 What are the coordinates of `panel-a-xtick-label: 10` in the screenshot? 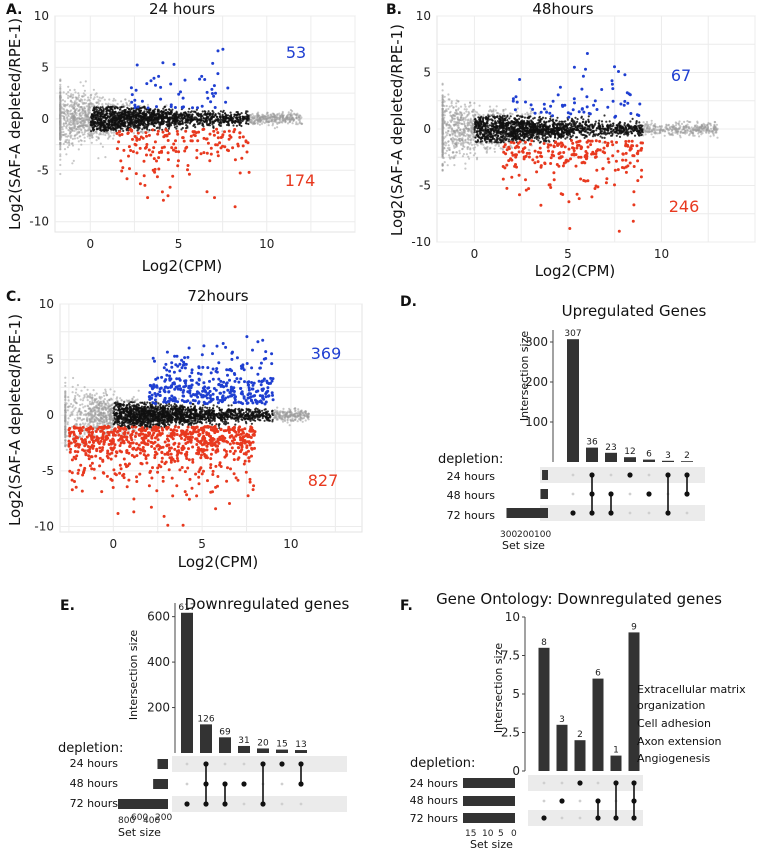 It's located at (266, 244).